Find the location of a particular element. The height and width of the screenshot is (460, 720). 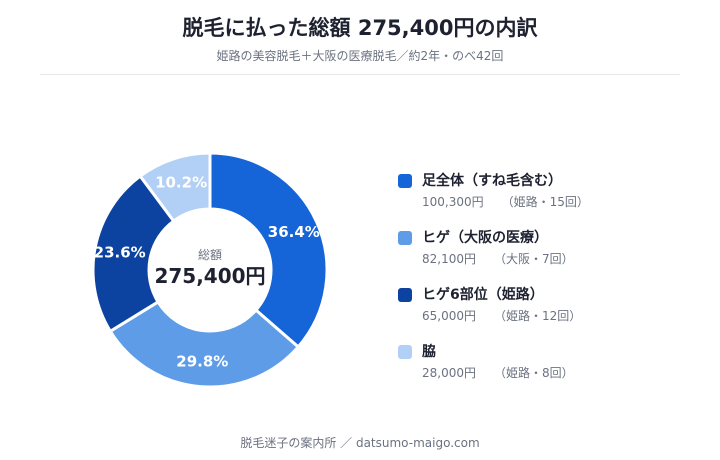

legend-name: 足全体（すね毛含む） is located at coordinates (492, 181).